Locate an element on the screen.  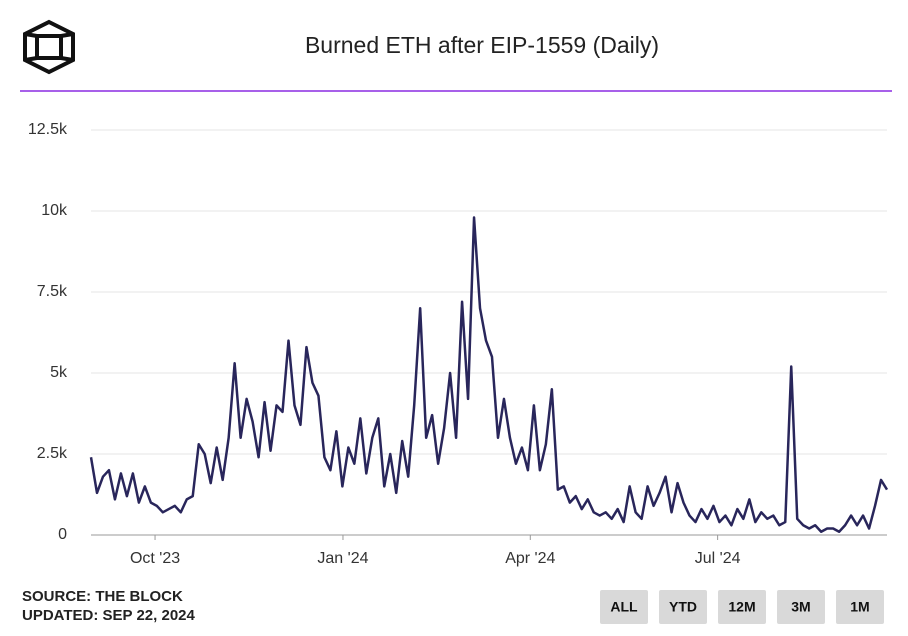
logo is located at coordinates (49, 47).